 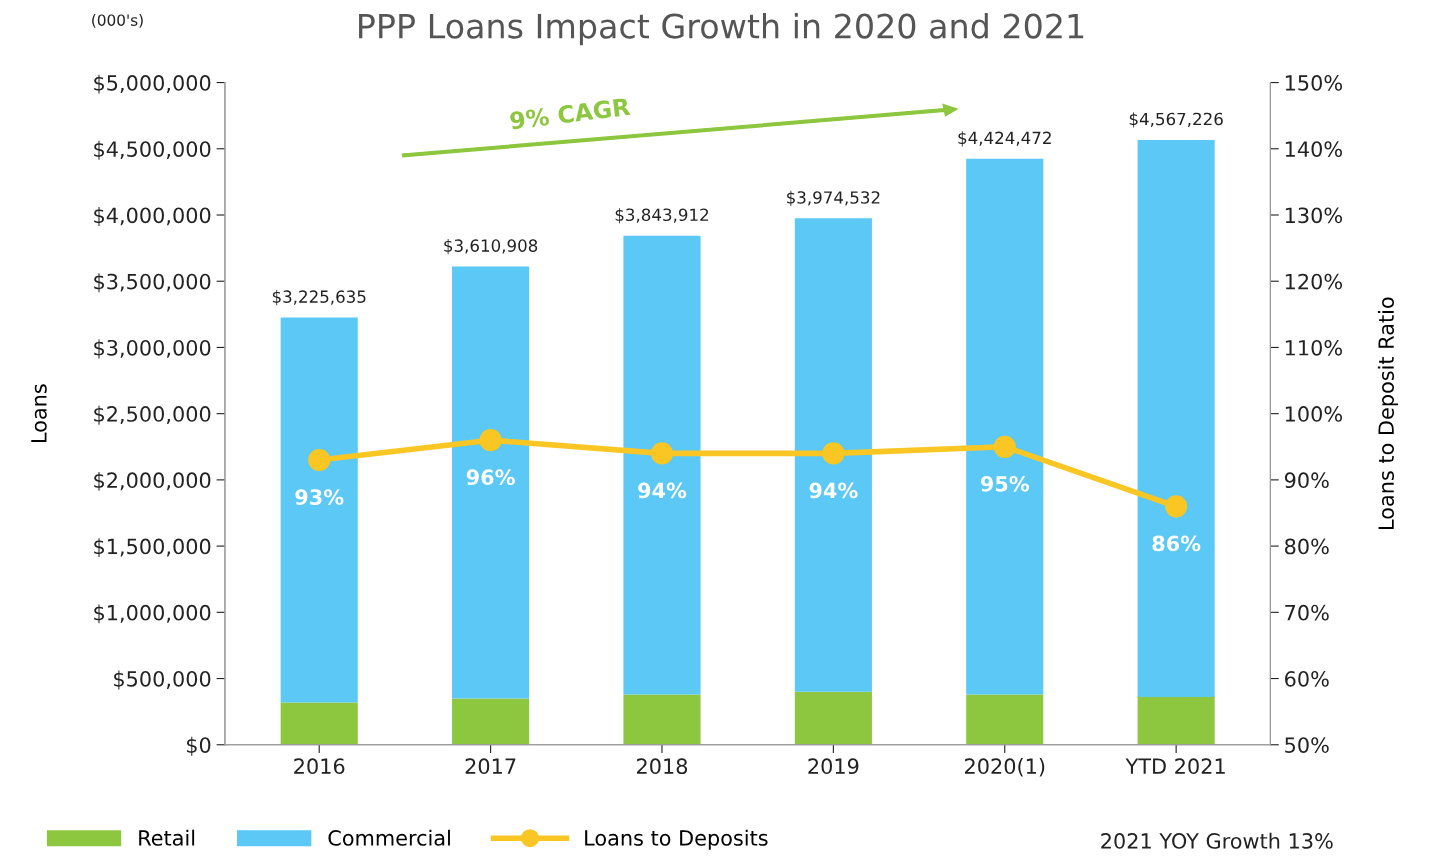 I want to click on x-tick-label: 2017, so click(x=490, y=766).